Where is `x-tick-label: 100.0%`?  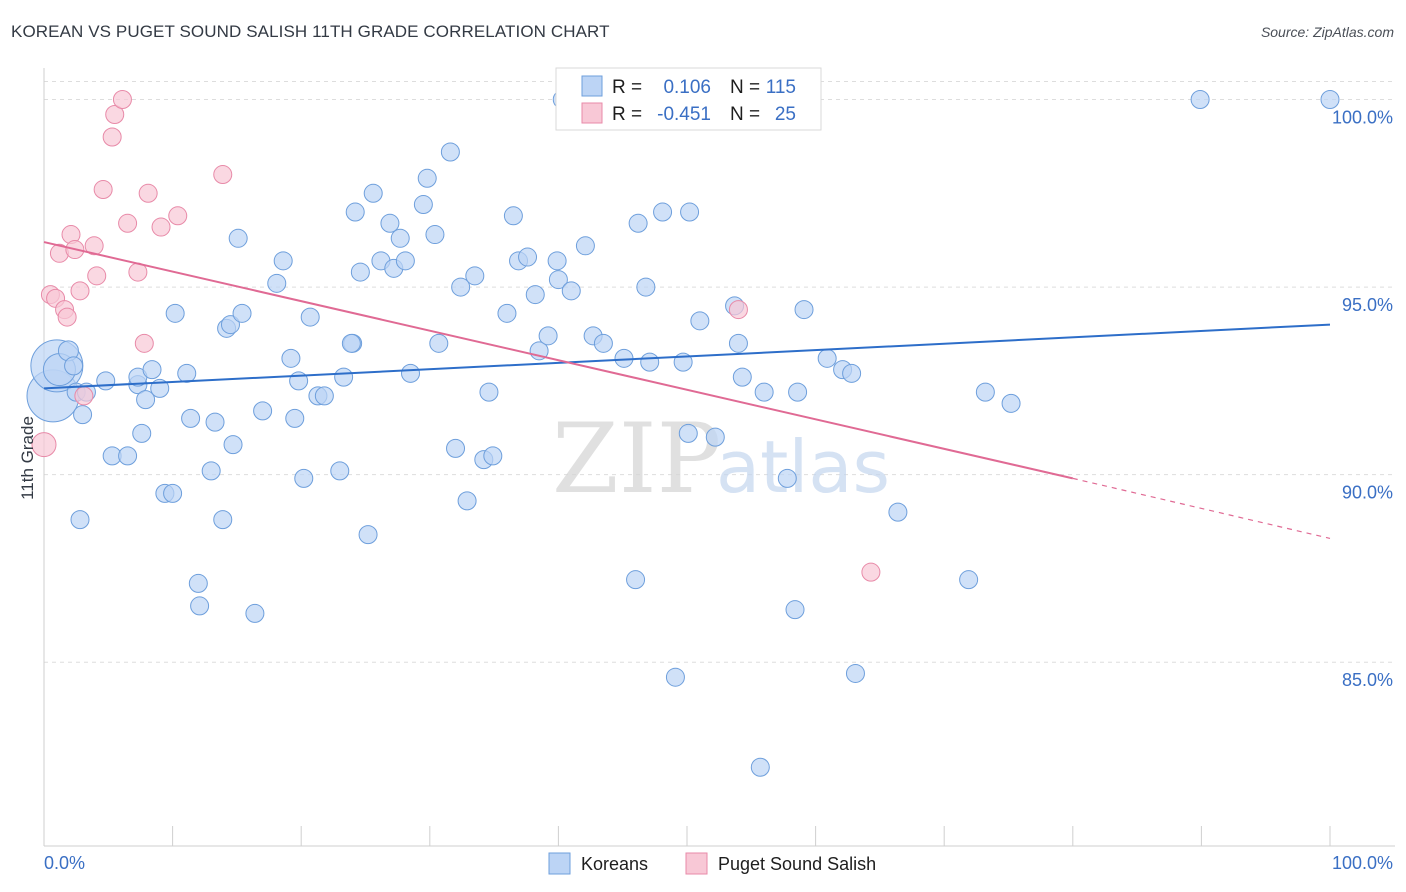
x-tick-label: 100.0% is located at coordinates (1362, 863).